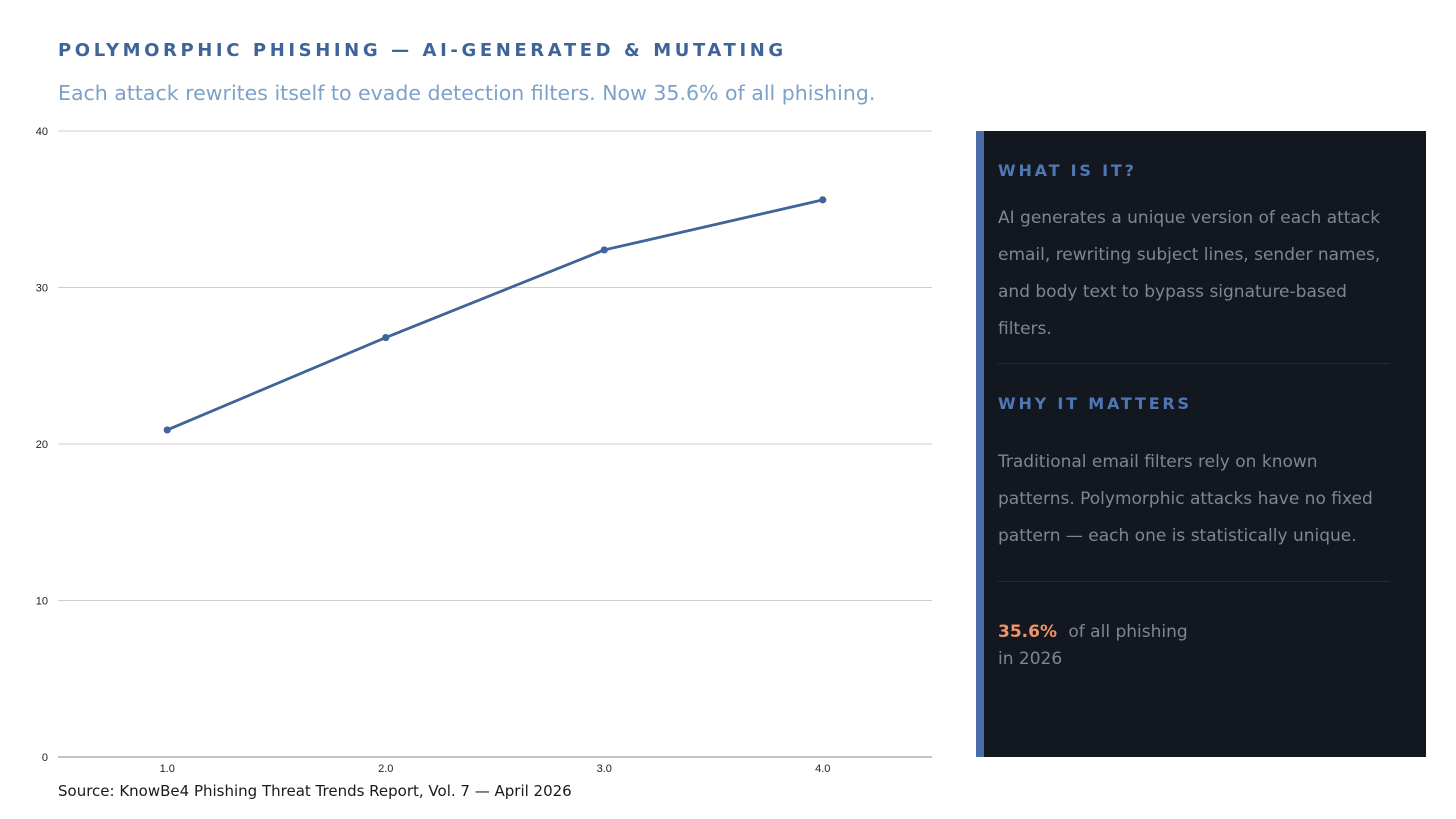 This screenshot has height=819, width=1456. What do you see at coordinates (604, 769) in the screenshot?
I see `x-tick-label: 3.0` at bounding box center [604, 769].